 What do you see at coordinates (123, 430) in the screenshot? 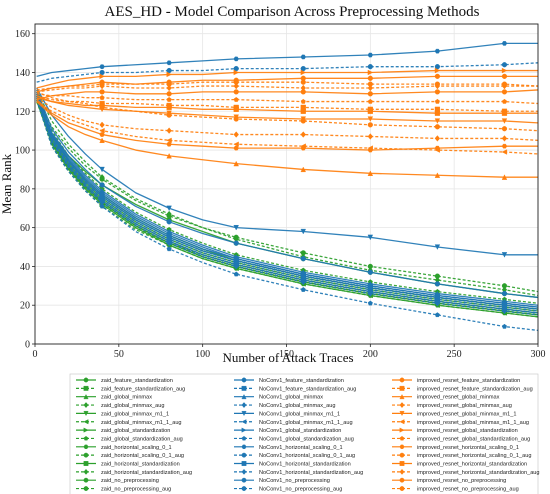
I see `legend-item: zaid_global_standardization` at bounding box center [123, 430].